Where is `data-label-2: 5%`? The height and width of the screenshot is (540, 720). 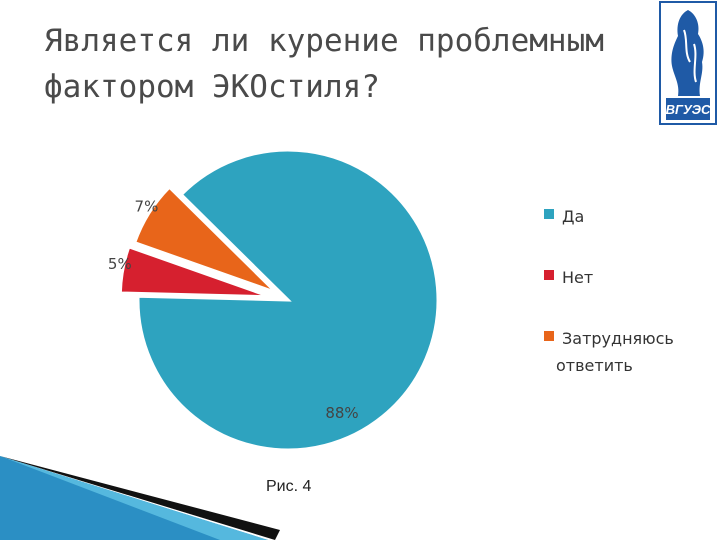
data-label-2: 5% is located at coordinates (120, 264).